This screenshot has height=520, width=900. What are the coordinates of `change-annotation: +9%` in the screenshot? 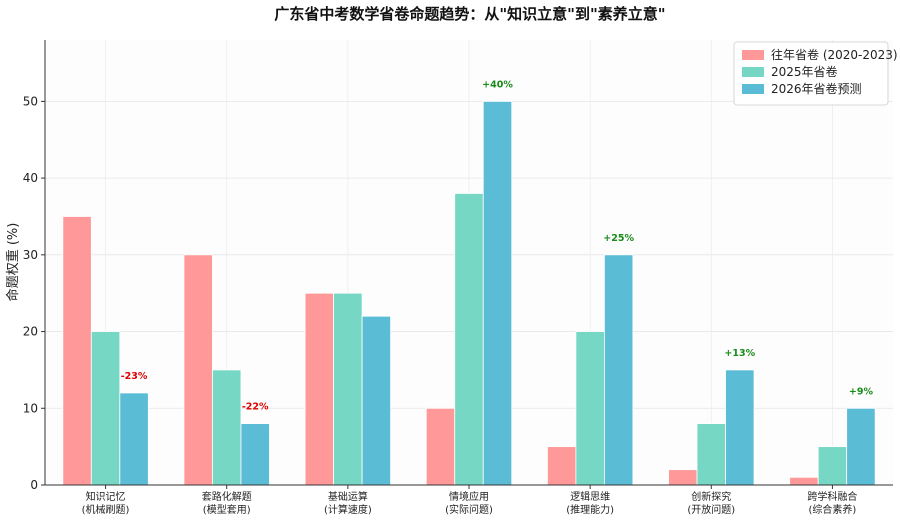 It's located at (861, 391).